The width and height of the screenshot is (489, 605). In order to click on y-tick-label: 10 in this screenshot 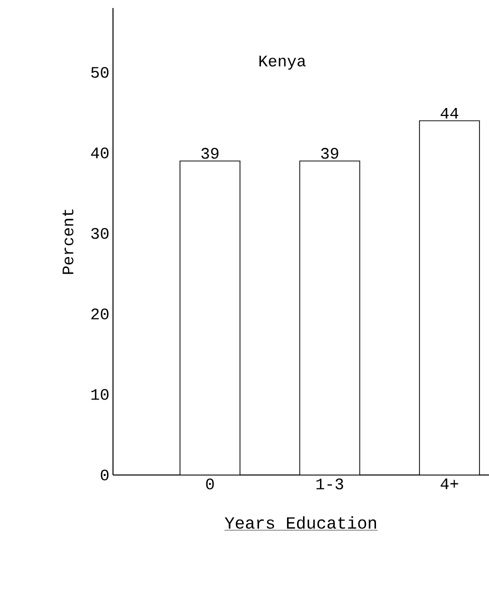, I will do `click(99, 394)`.